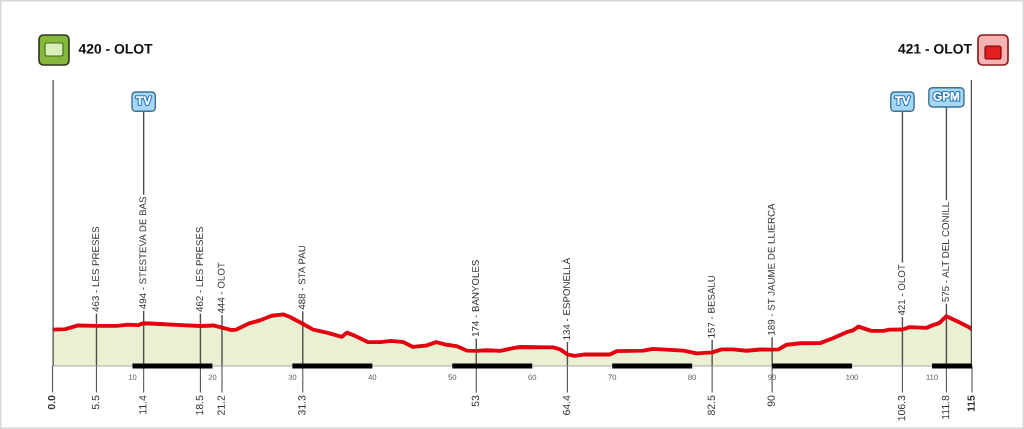 The image size is (1024, 429). I want to click on x-tick-label: 18.5, so click(199, 405).